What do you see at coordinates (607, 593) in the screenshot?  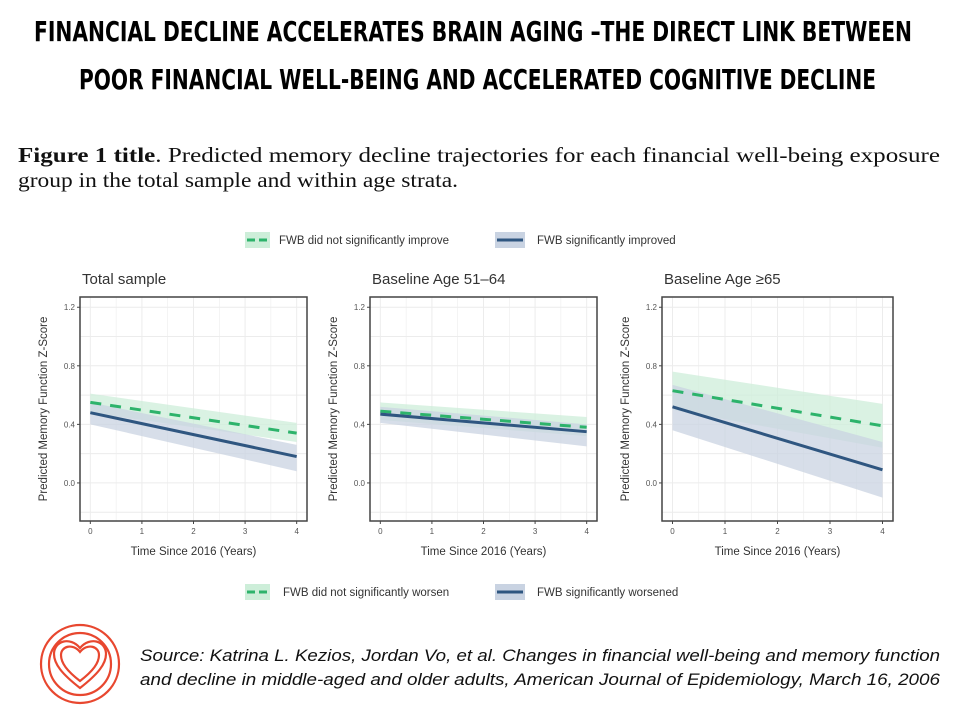 I see `legend-label-worsened: FWB significantly worsened` at bounding box center [607, 593].